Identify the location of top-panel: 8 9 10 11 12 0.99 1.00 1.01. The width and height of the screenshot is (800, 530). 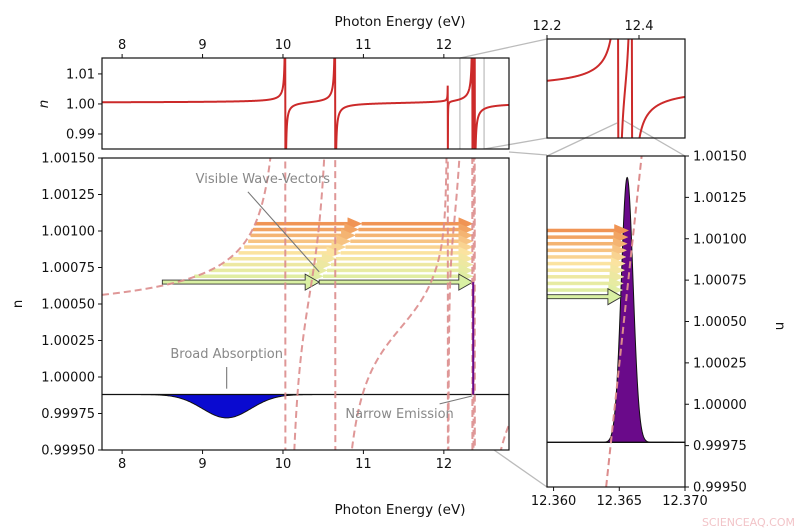
(288, 94).